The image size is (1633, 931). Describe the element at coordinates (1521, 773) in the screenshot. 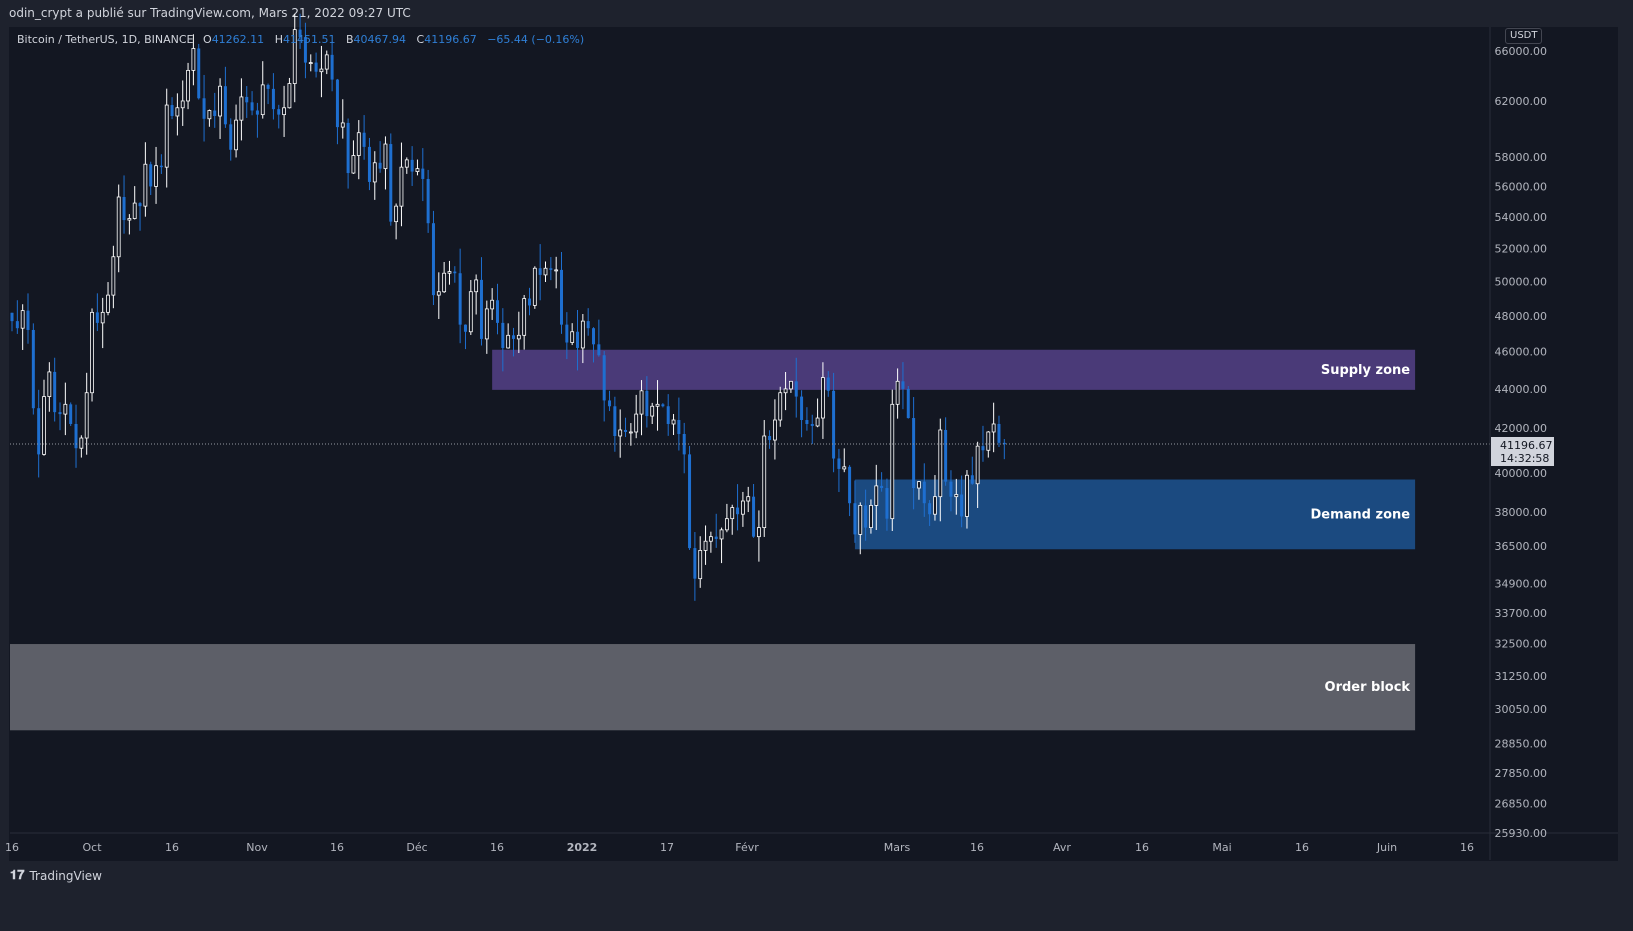

I see `price-tick-label: 27850.00` at that location.